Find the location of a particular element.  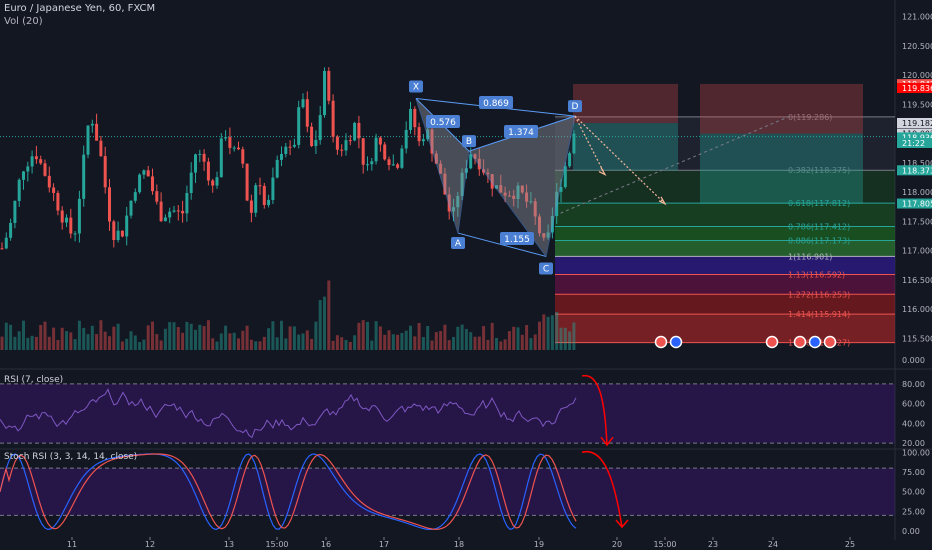

arrow-head is located at coordinates (602, 171).